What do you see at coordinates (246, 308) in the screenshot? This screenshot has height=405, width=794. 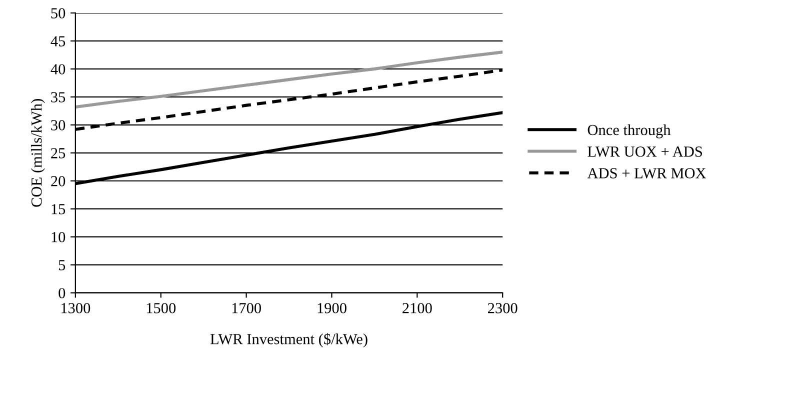 I see `x-tick-label: 1700` at bounding box center [246, 308].